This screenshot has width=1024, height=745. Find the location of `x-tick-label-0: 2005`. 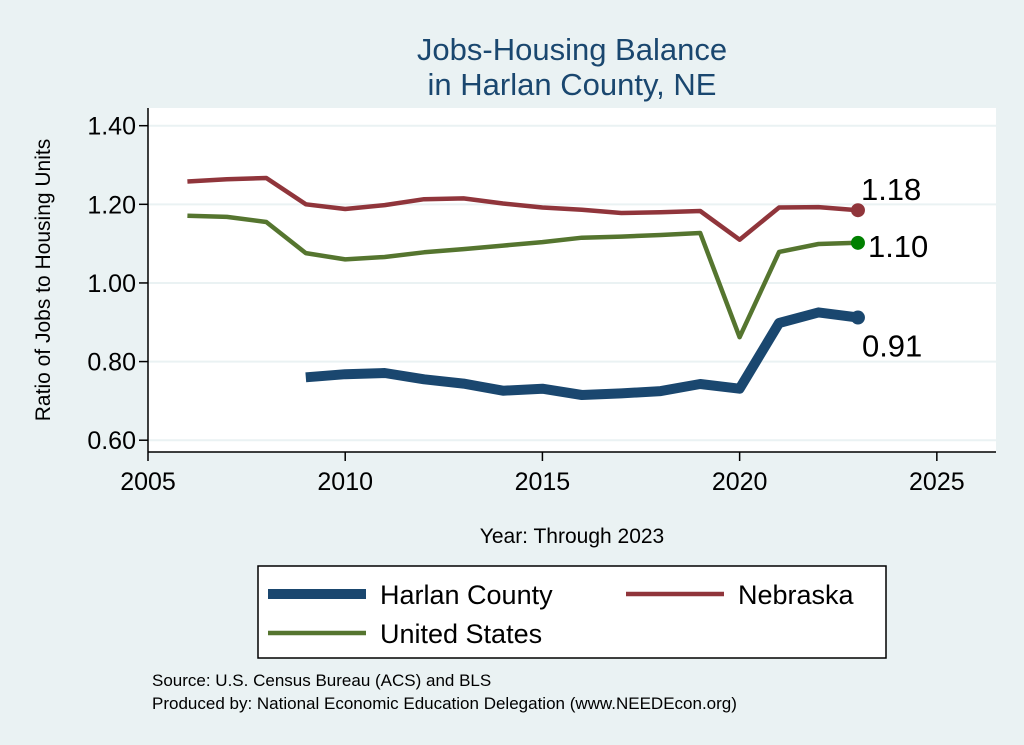

x-tick-label-0: 2005 is located at coordinates (148, 482).